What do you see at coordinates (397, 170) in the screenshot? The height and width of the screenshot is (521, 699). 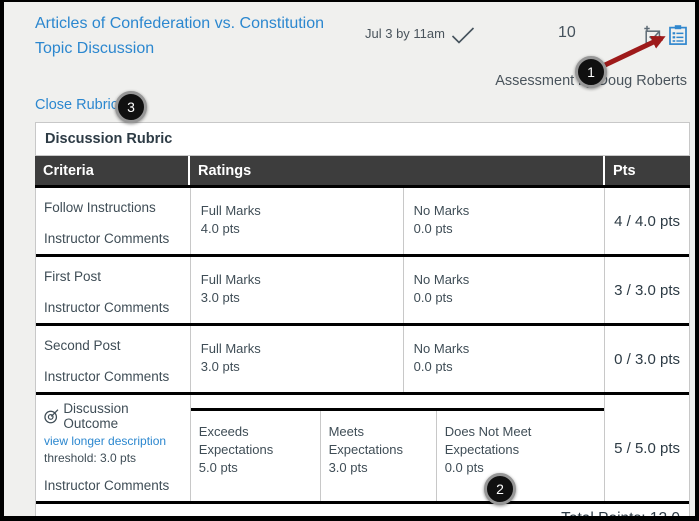 I see `column-header-ratings: Ratings` at bounding box center [397, 170].